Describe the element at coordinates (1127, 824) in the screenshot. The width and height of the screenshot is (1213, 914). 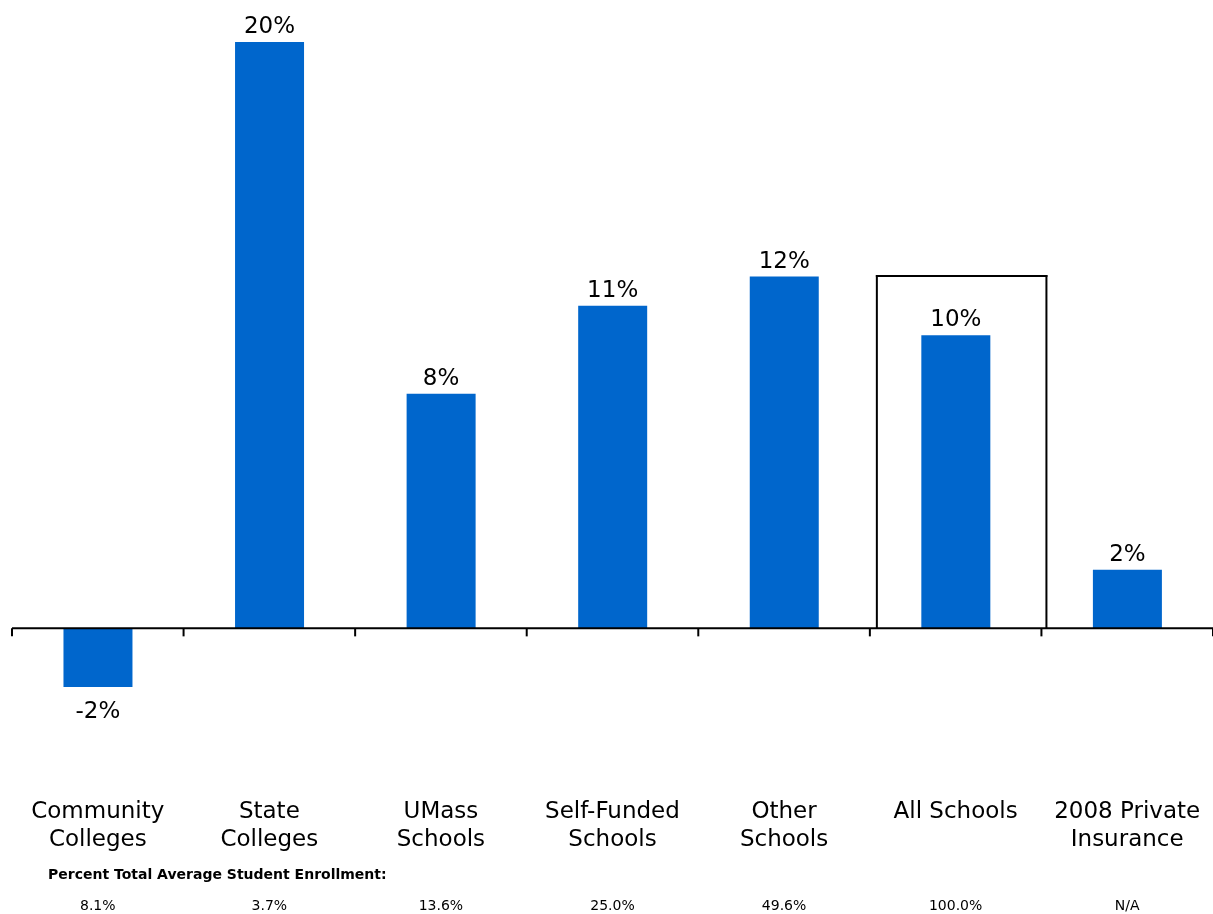
I see `x-tick-label: 2008 Private Insurance` at that location.